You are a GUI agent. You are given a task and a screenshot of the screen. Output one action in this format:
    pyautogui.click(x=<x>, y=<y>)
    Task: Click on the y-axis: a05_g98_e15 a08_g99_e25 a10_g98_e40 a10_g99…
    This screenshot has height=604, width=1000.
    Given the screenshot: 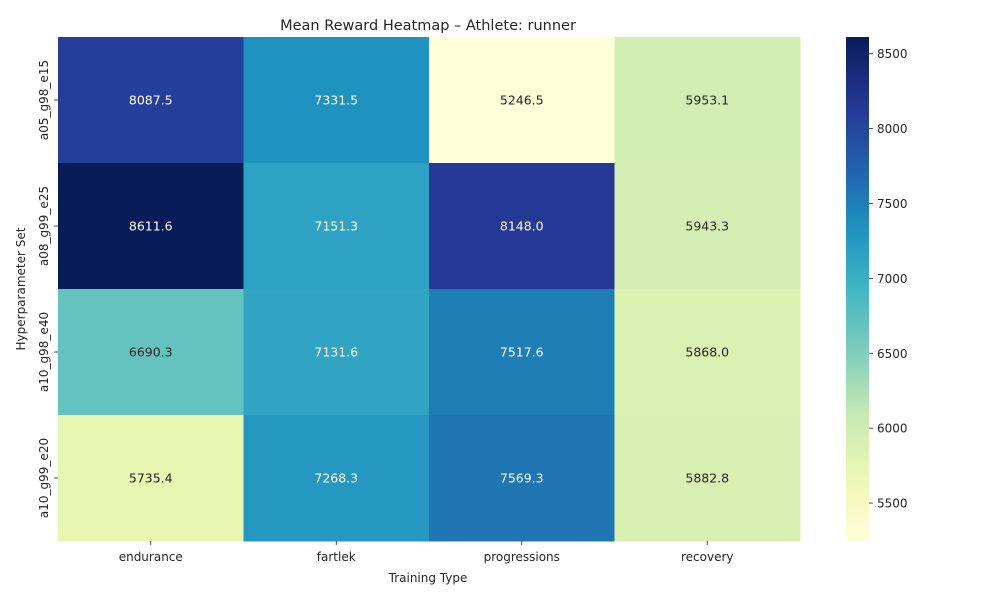 What is the action you would take?
    pyautogui.click(x=47, y=289)
    